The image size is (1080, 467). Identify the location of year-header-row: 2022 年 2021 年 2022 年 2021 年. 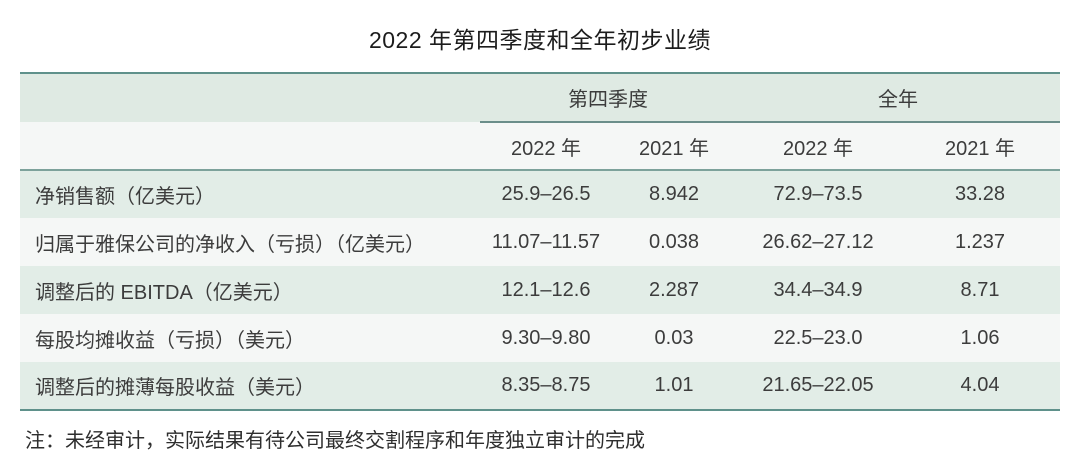
(540, 146).